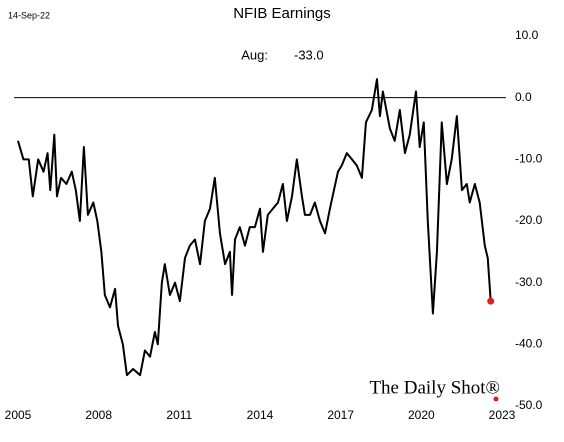 The height and width of the screenshot is (442, 564). What do you see at coordinates (254, 54) in the screenshot?
I see `annotation: Aug:` at bounding box center [254, 54].